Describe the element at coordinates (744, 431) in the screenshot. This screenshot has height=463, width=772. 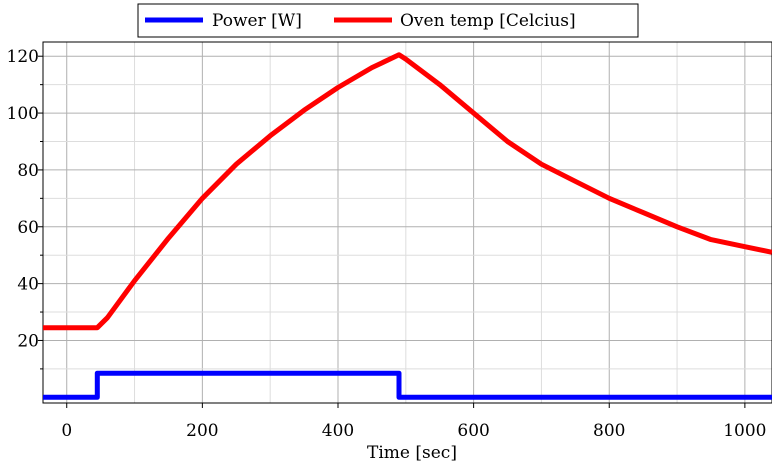
I see `x-tick-label: 1000` at that location.